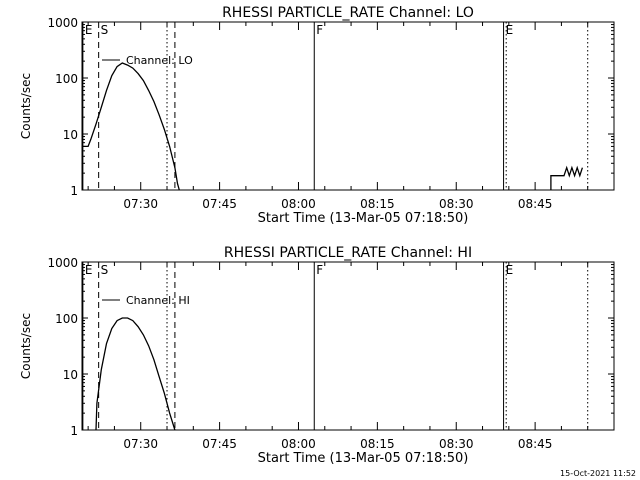 This screenshot has width=640, height=480. Describe the element at coordinates (348, 253) in the screenshot. I see `chart-title: RHESSI PARTICLE_RATE Channel: HI` at that location.